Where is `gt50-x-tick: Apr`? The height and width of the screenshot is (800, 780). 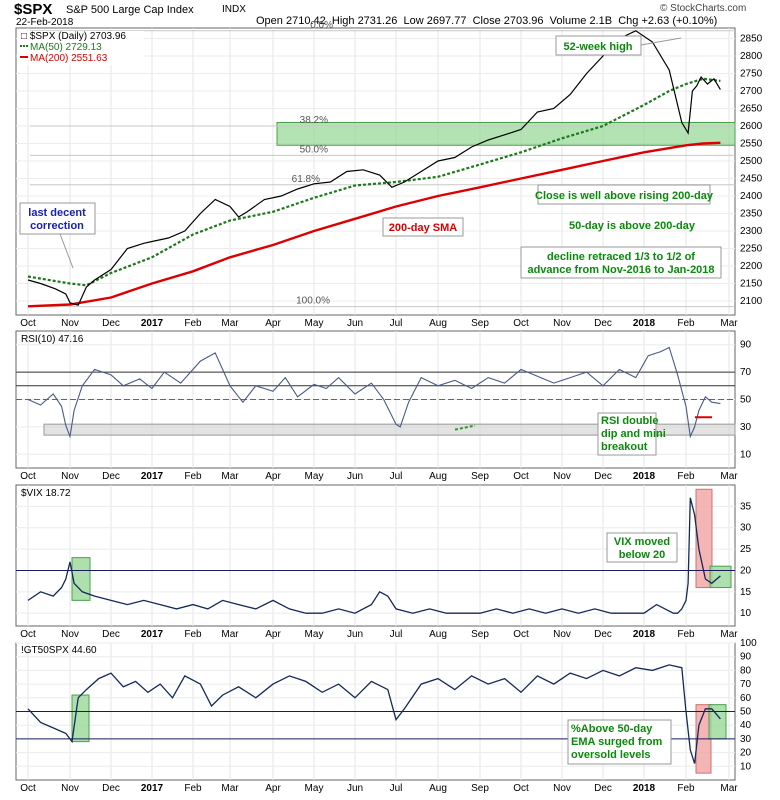 gt50-x-tick: Apr is located at coordinates (273, 788).